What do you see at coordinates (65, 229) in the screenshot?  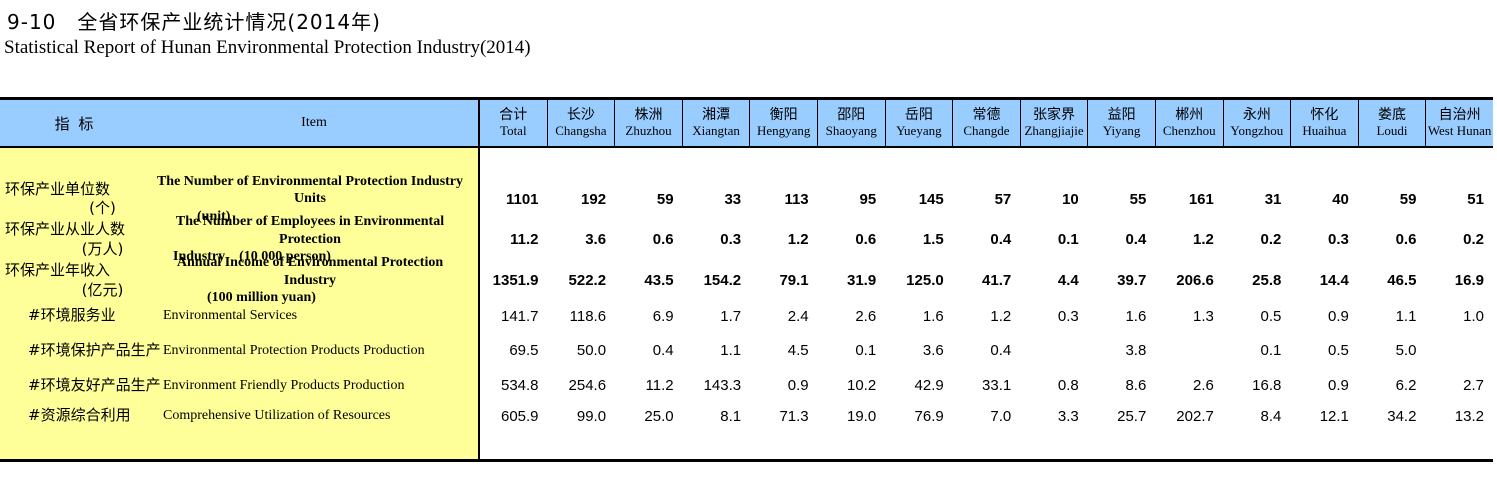 I see `row-label-cn-line1: 环保产业从业人数` at bounding box center [65, 229].